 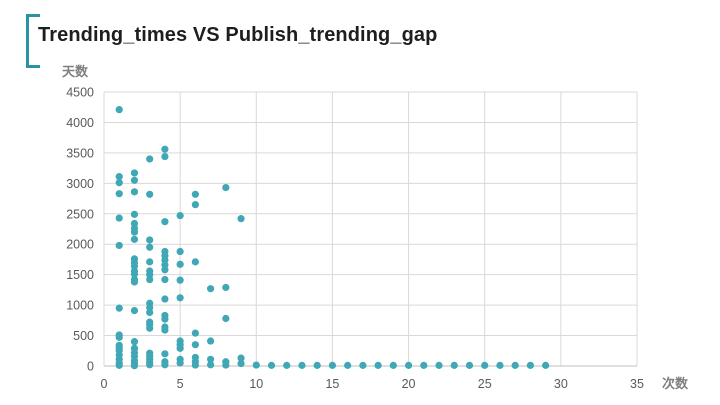 I want to click on y-tick-label: 0, so click(x=90, y=367).